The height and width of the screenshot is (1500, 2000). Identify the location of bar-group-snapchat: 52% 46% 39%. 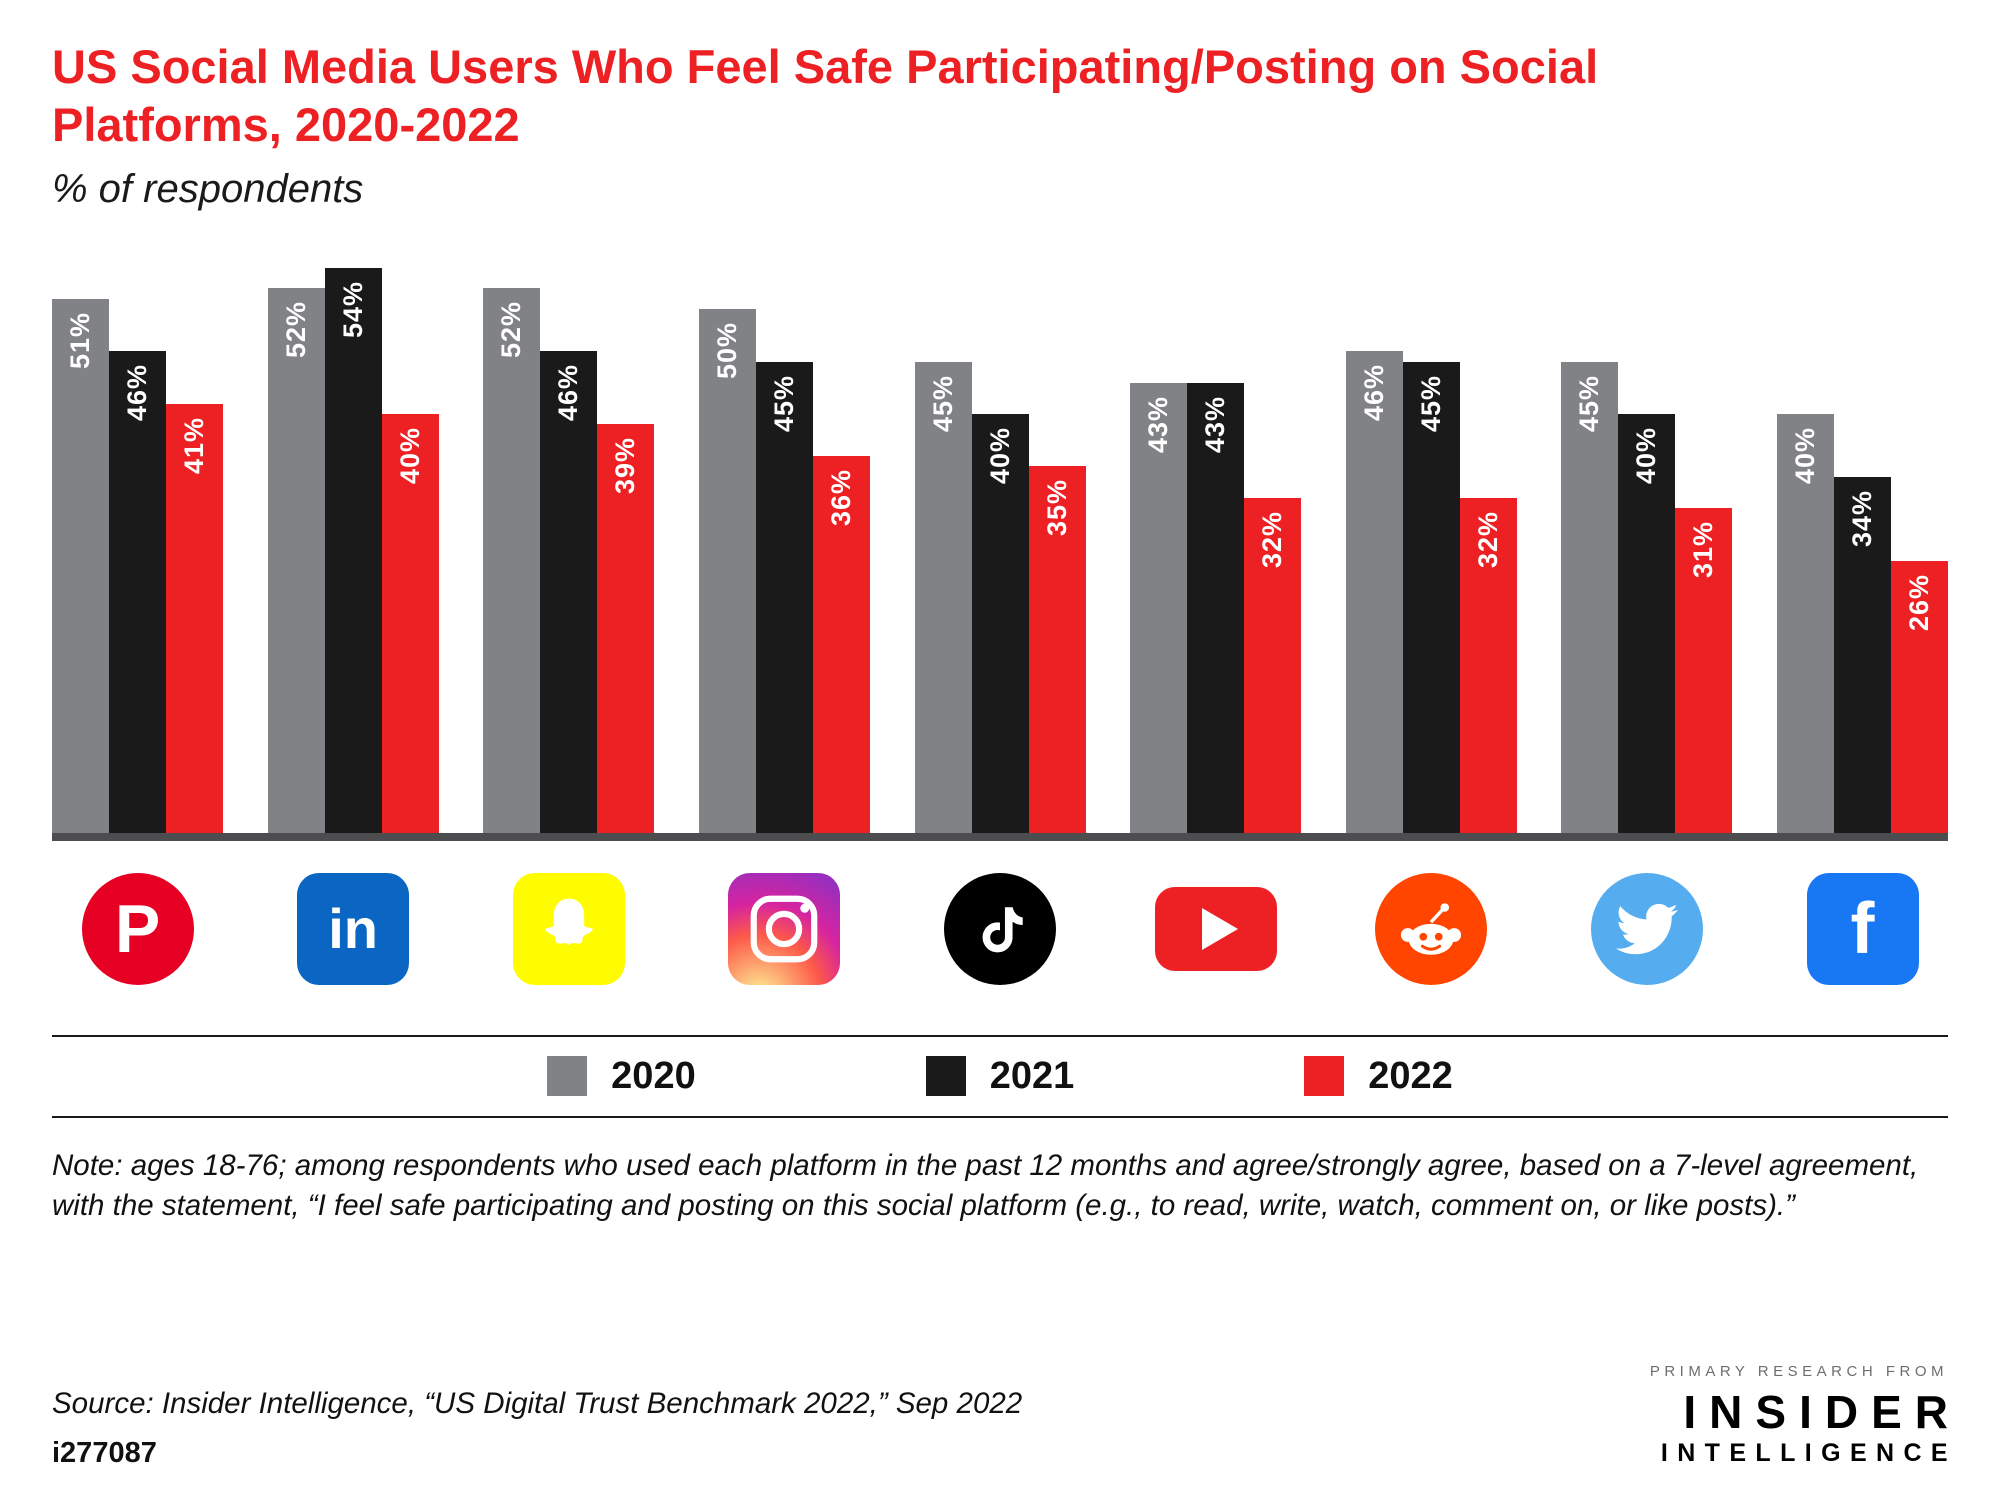
(569, 550).